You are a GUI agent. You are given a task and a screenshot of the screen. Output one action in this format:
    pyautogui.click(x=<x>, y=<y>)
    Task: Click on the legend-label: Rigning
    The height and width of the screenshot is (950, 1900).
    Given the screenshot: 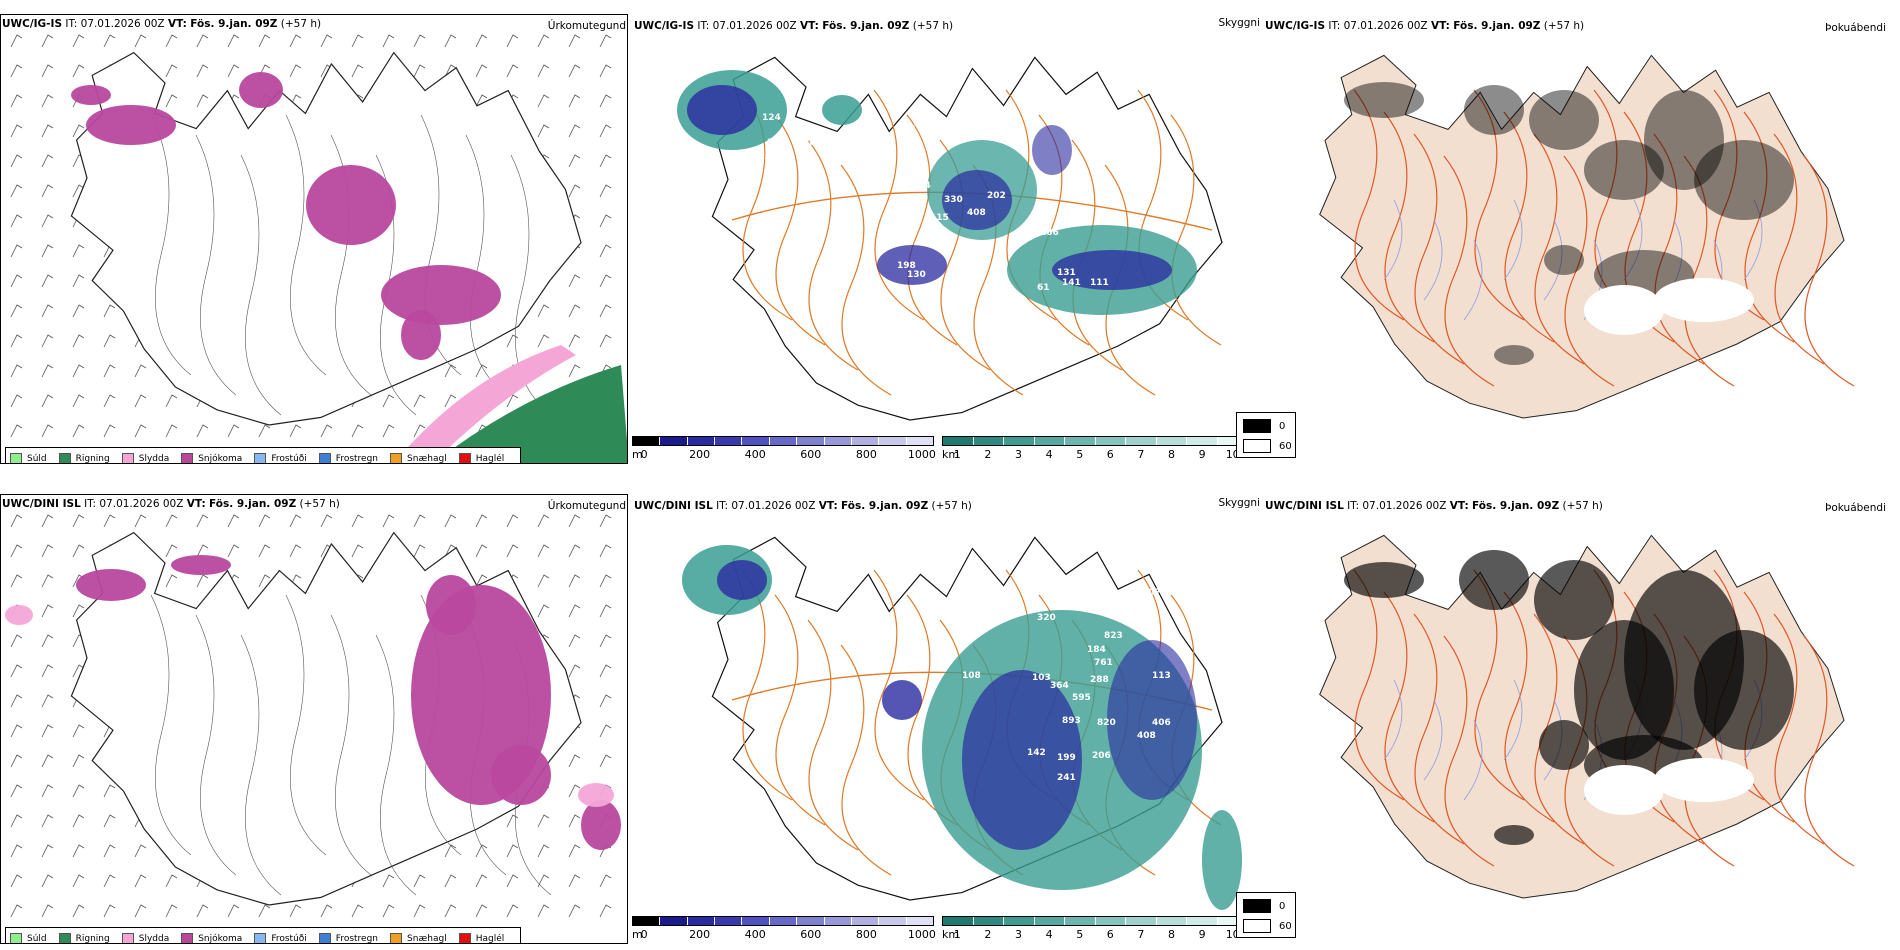 What is the action you would take?
    pyautogui.click(x=92, y=939)
    